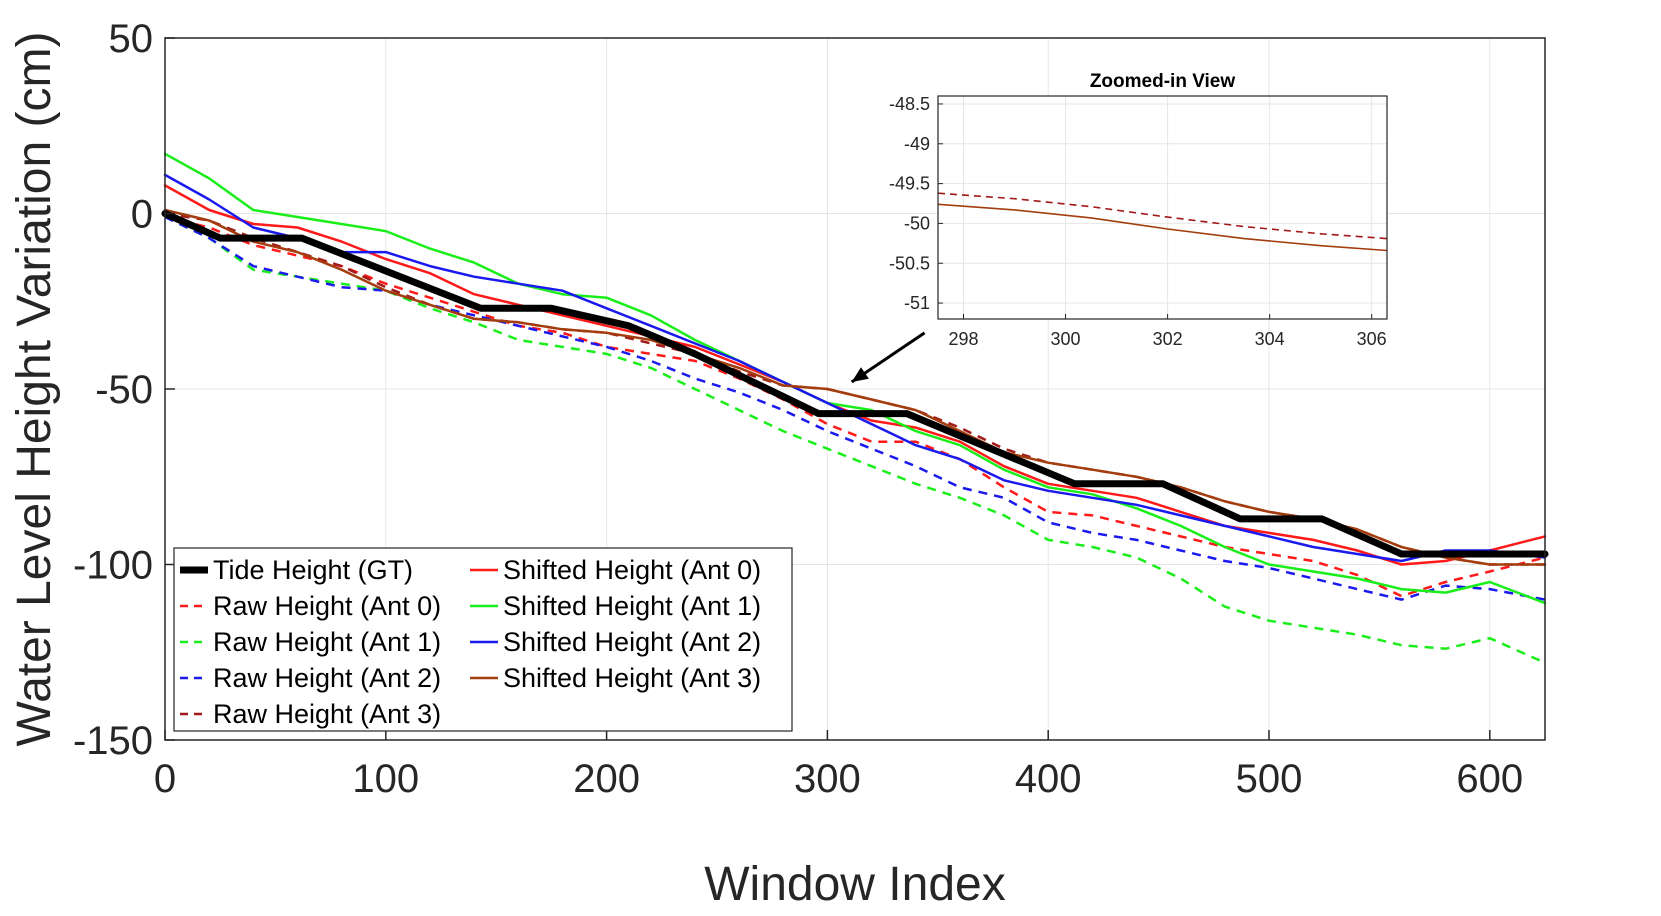  Describe the element at coordinates (124, 390) in the screenshot. I see `y-tick-label: -50` at that location.